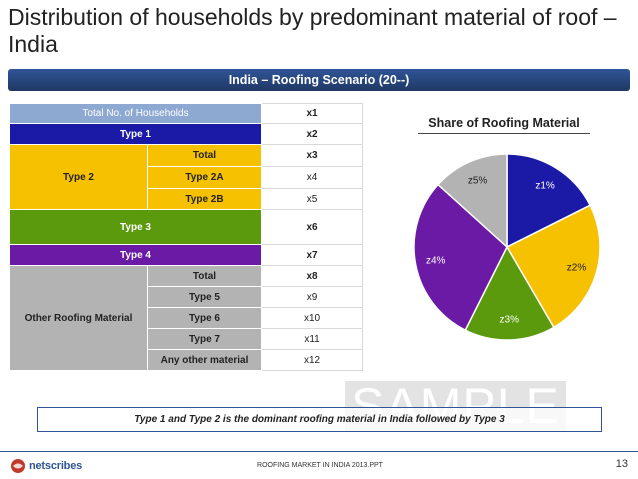 The width and height of the screenshot is (638, 479). What do you see at coordinates (320, 465) in the screenshot?
I see `footer-file-name: ROOFING MARKET IN INDIA 2013.PPT` at bounding box center [320, 465].